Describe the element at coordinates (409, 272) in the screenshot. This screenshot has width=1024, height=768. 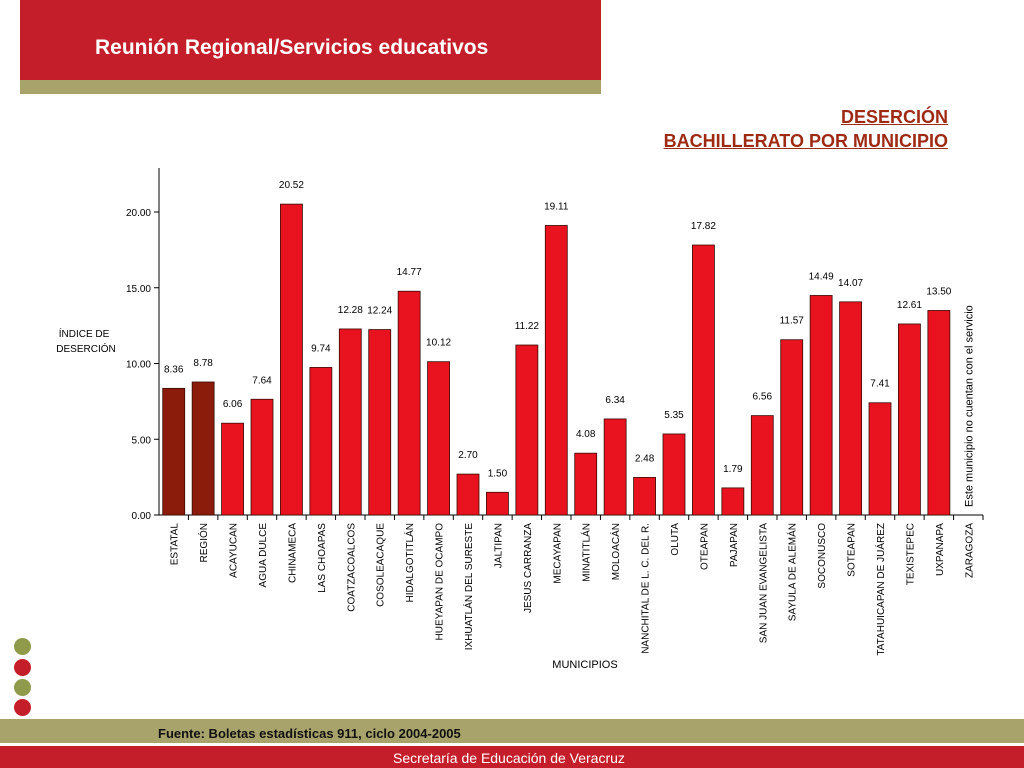
I see `data-label: 14.77` at that location.